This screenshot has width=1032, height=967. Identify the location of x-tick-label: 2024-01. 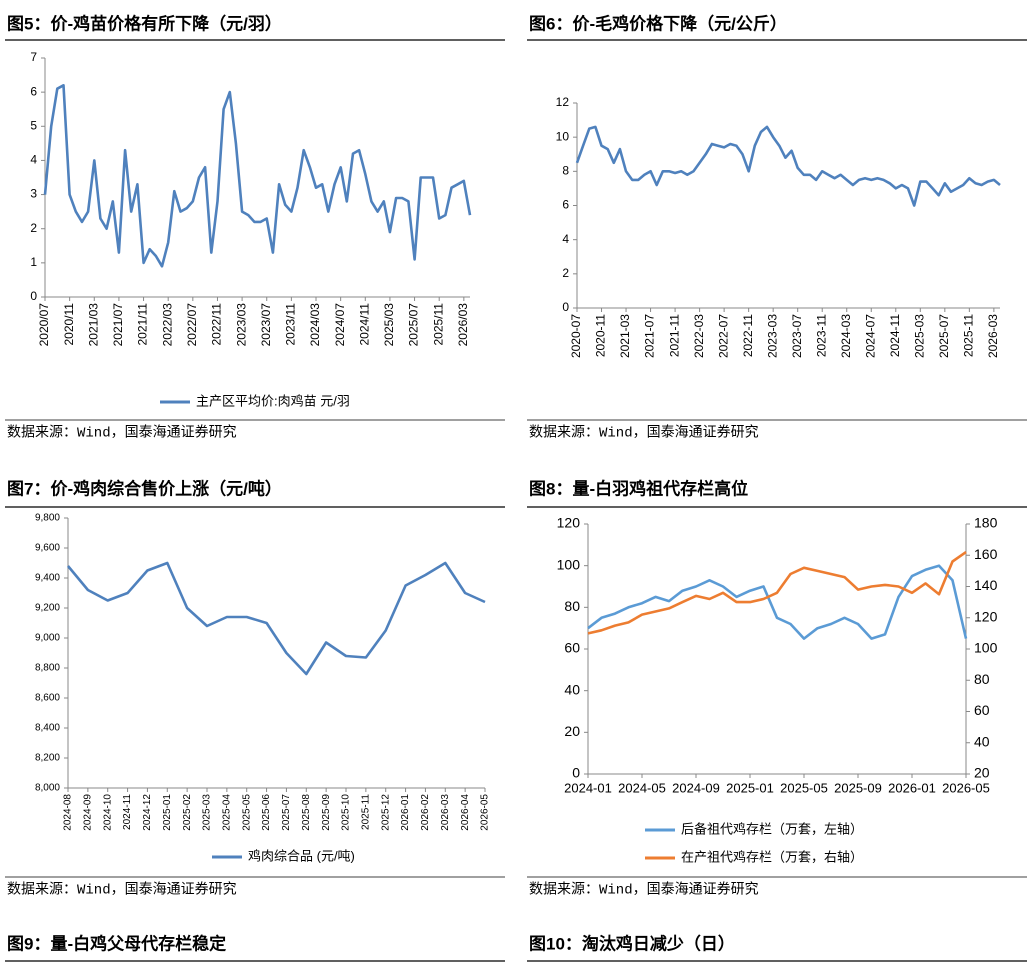
(588, 787).